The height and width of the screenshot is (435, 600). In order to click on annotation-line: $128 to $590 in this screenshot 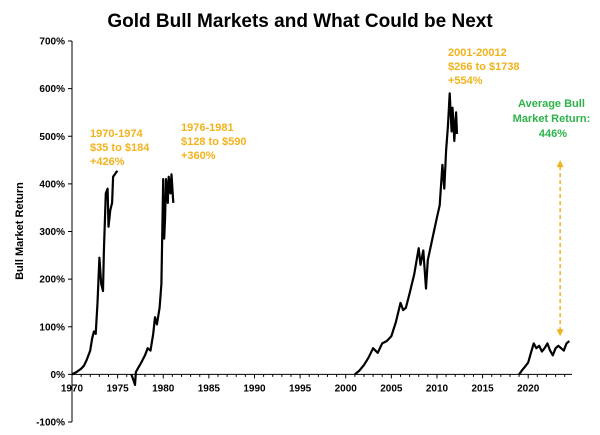, I will do `click(213, 142)`.